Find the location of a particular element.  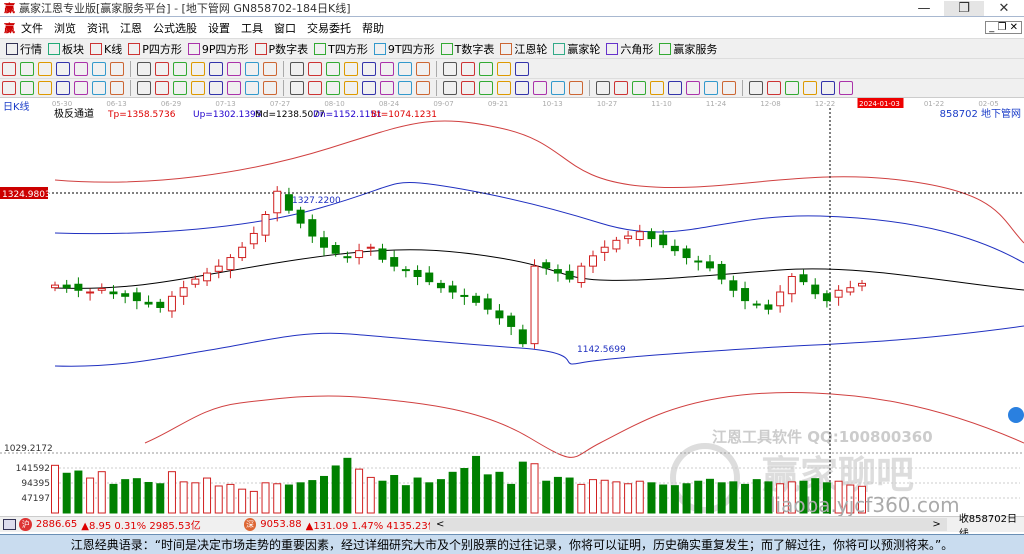

minimize-button: — is located at coordinates (924, 8).